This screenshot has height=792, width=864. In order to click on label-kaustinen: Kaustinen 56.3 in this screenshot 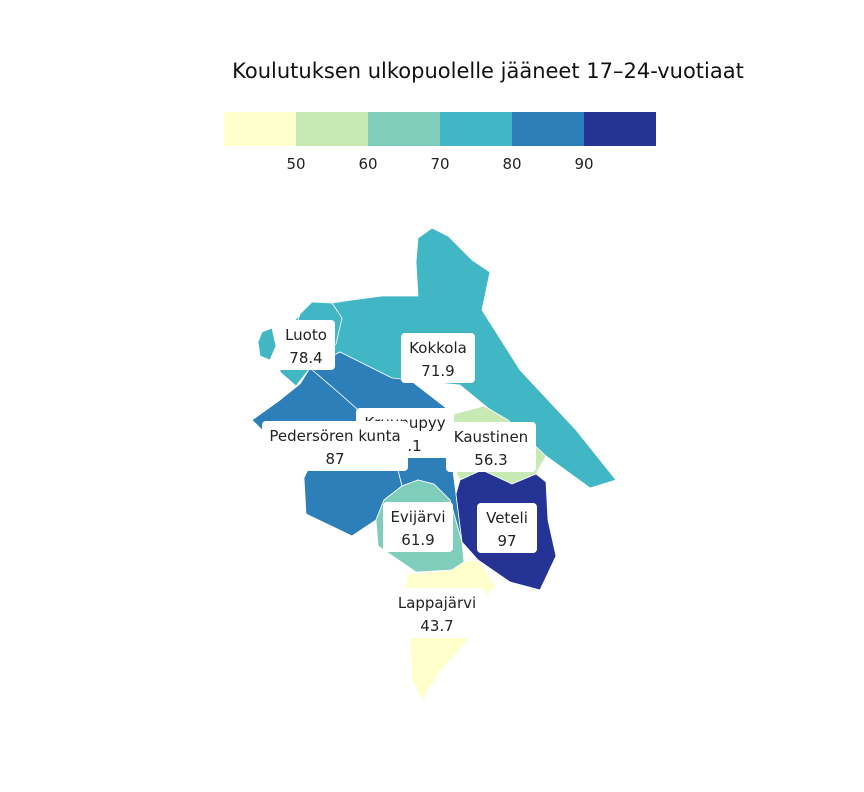, I will do `click(491, 447)`.